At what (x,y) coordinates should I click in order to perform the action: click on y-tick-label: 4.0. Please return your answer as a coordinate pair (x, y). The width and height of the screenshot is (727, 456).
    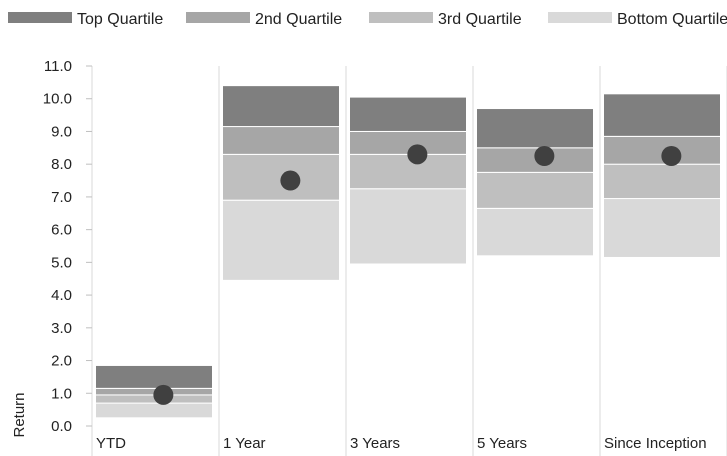
    Looking at the image, I should click on (61, 295).